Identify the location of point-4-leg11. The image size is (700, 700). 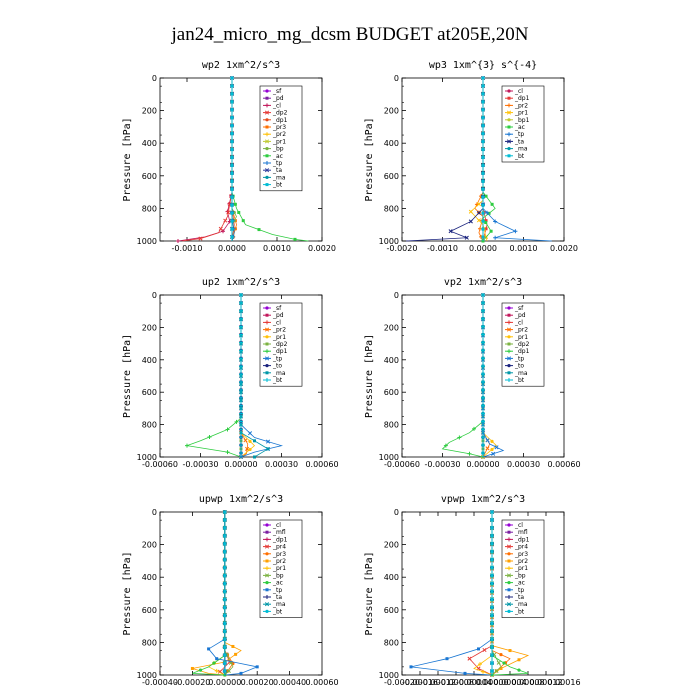
(267, 604).